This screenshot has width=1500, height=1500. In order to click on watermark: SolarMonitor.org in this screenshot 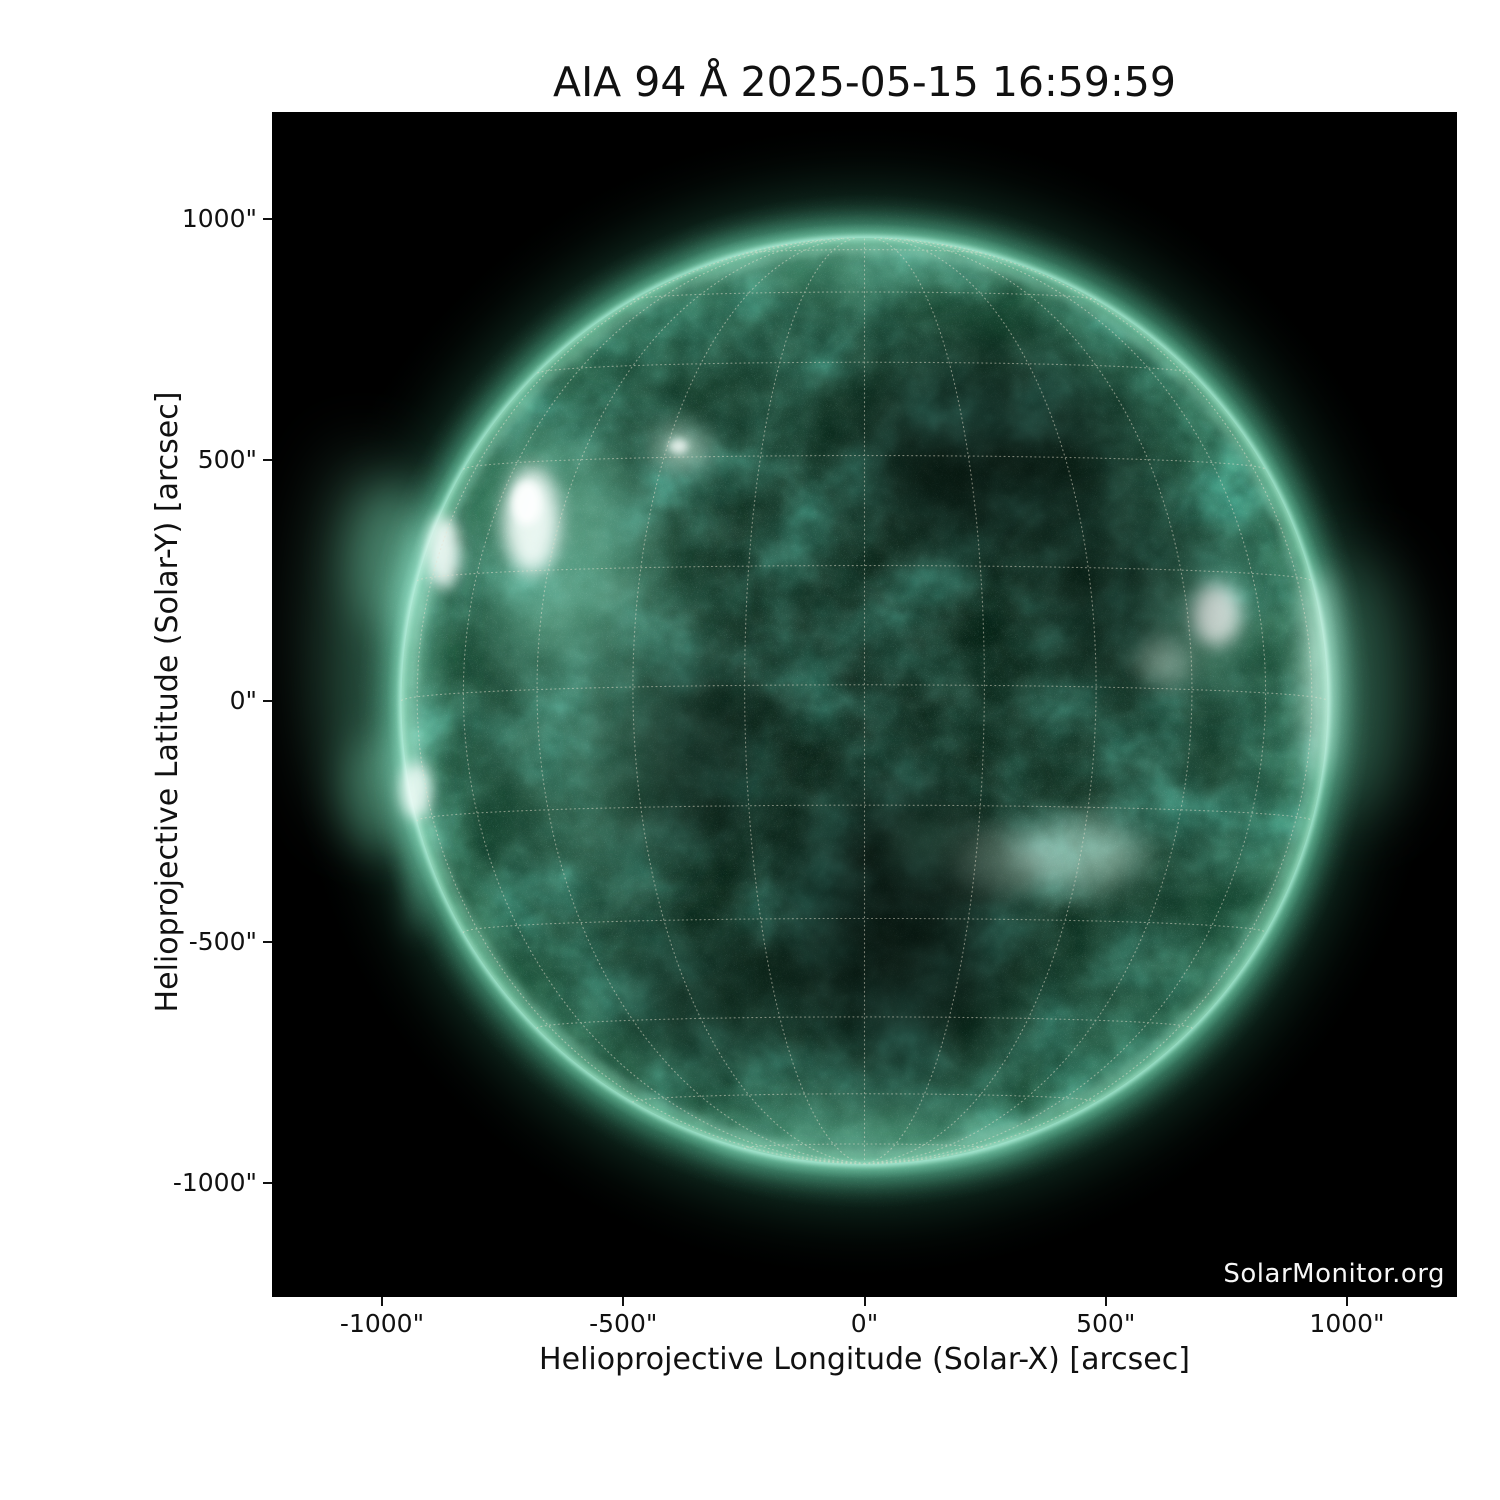, I will do `click(1334, 1274)`.